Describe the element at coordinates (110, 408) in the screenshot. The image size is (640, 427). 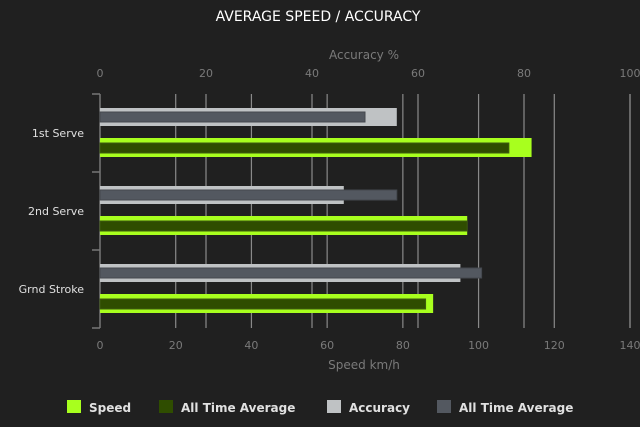
I see `legend-label: Speed` at that location.